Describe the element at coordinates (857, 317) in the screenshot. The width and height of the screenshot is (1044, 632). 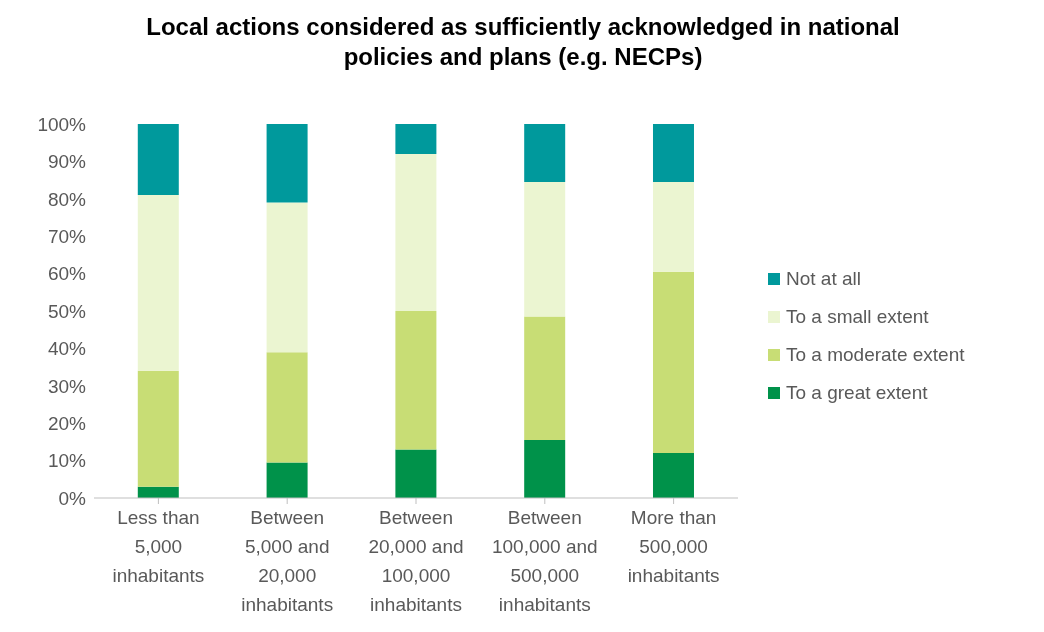
I see `legend-label: To a small extent` at that location.